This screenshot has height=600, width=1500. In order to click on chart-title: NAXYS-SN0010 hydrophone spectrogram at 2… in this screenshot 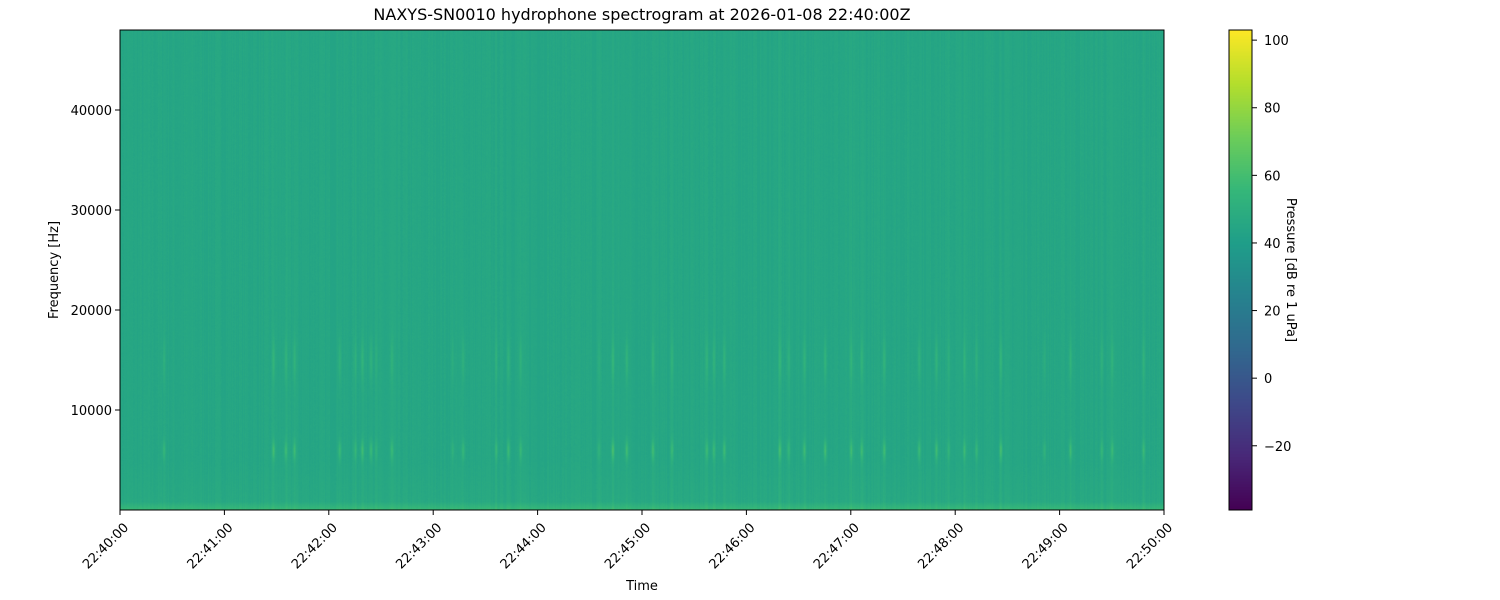, I will do `click(642, 14)`.